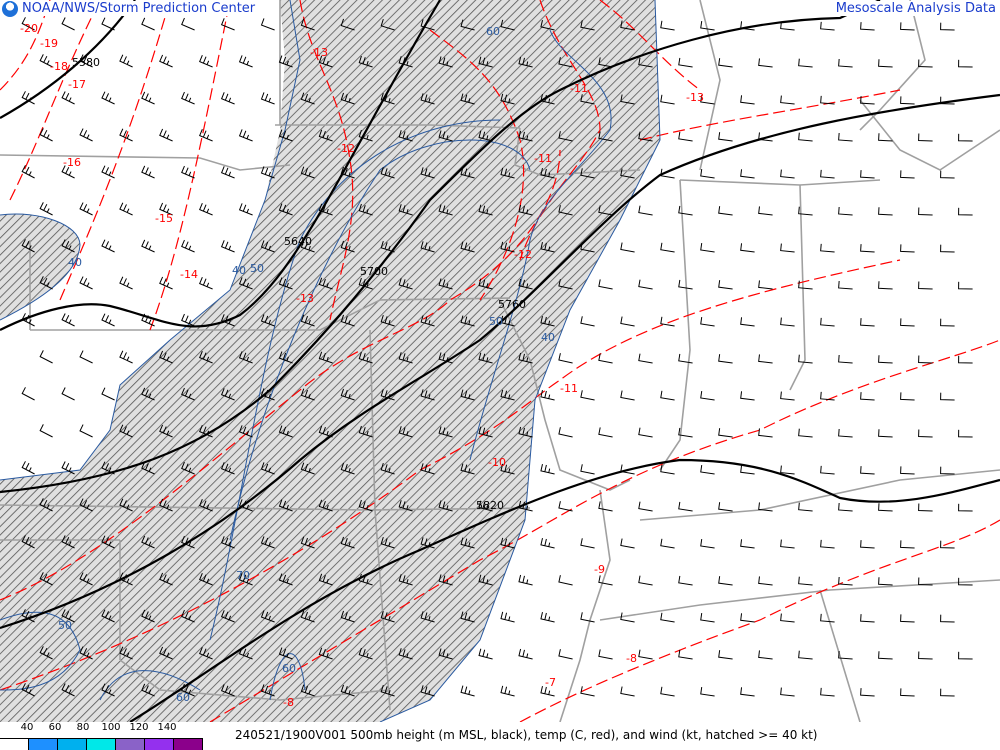 Image resolution: width=1000 pixels, height=750 pixels. Describe the element at coordinates (55, 727) in the screenshot. I see `legend-tick: 60` at that location.